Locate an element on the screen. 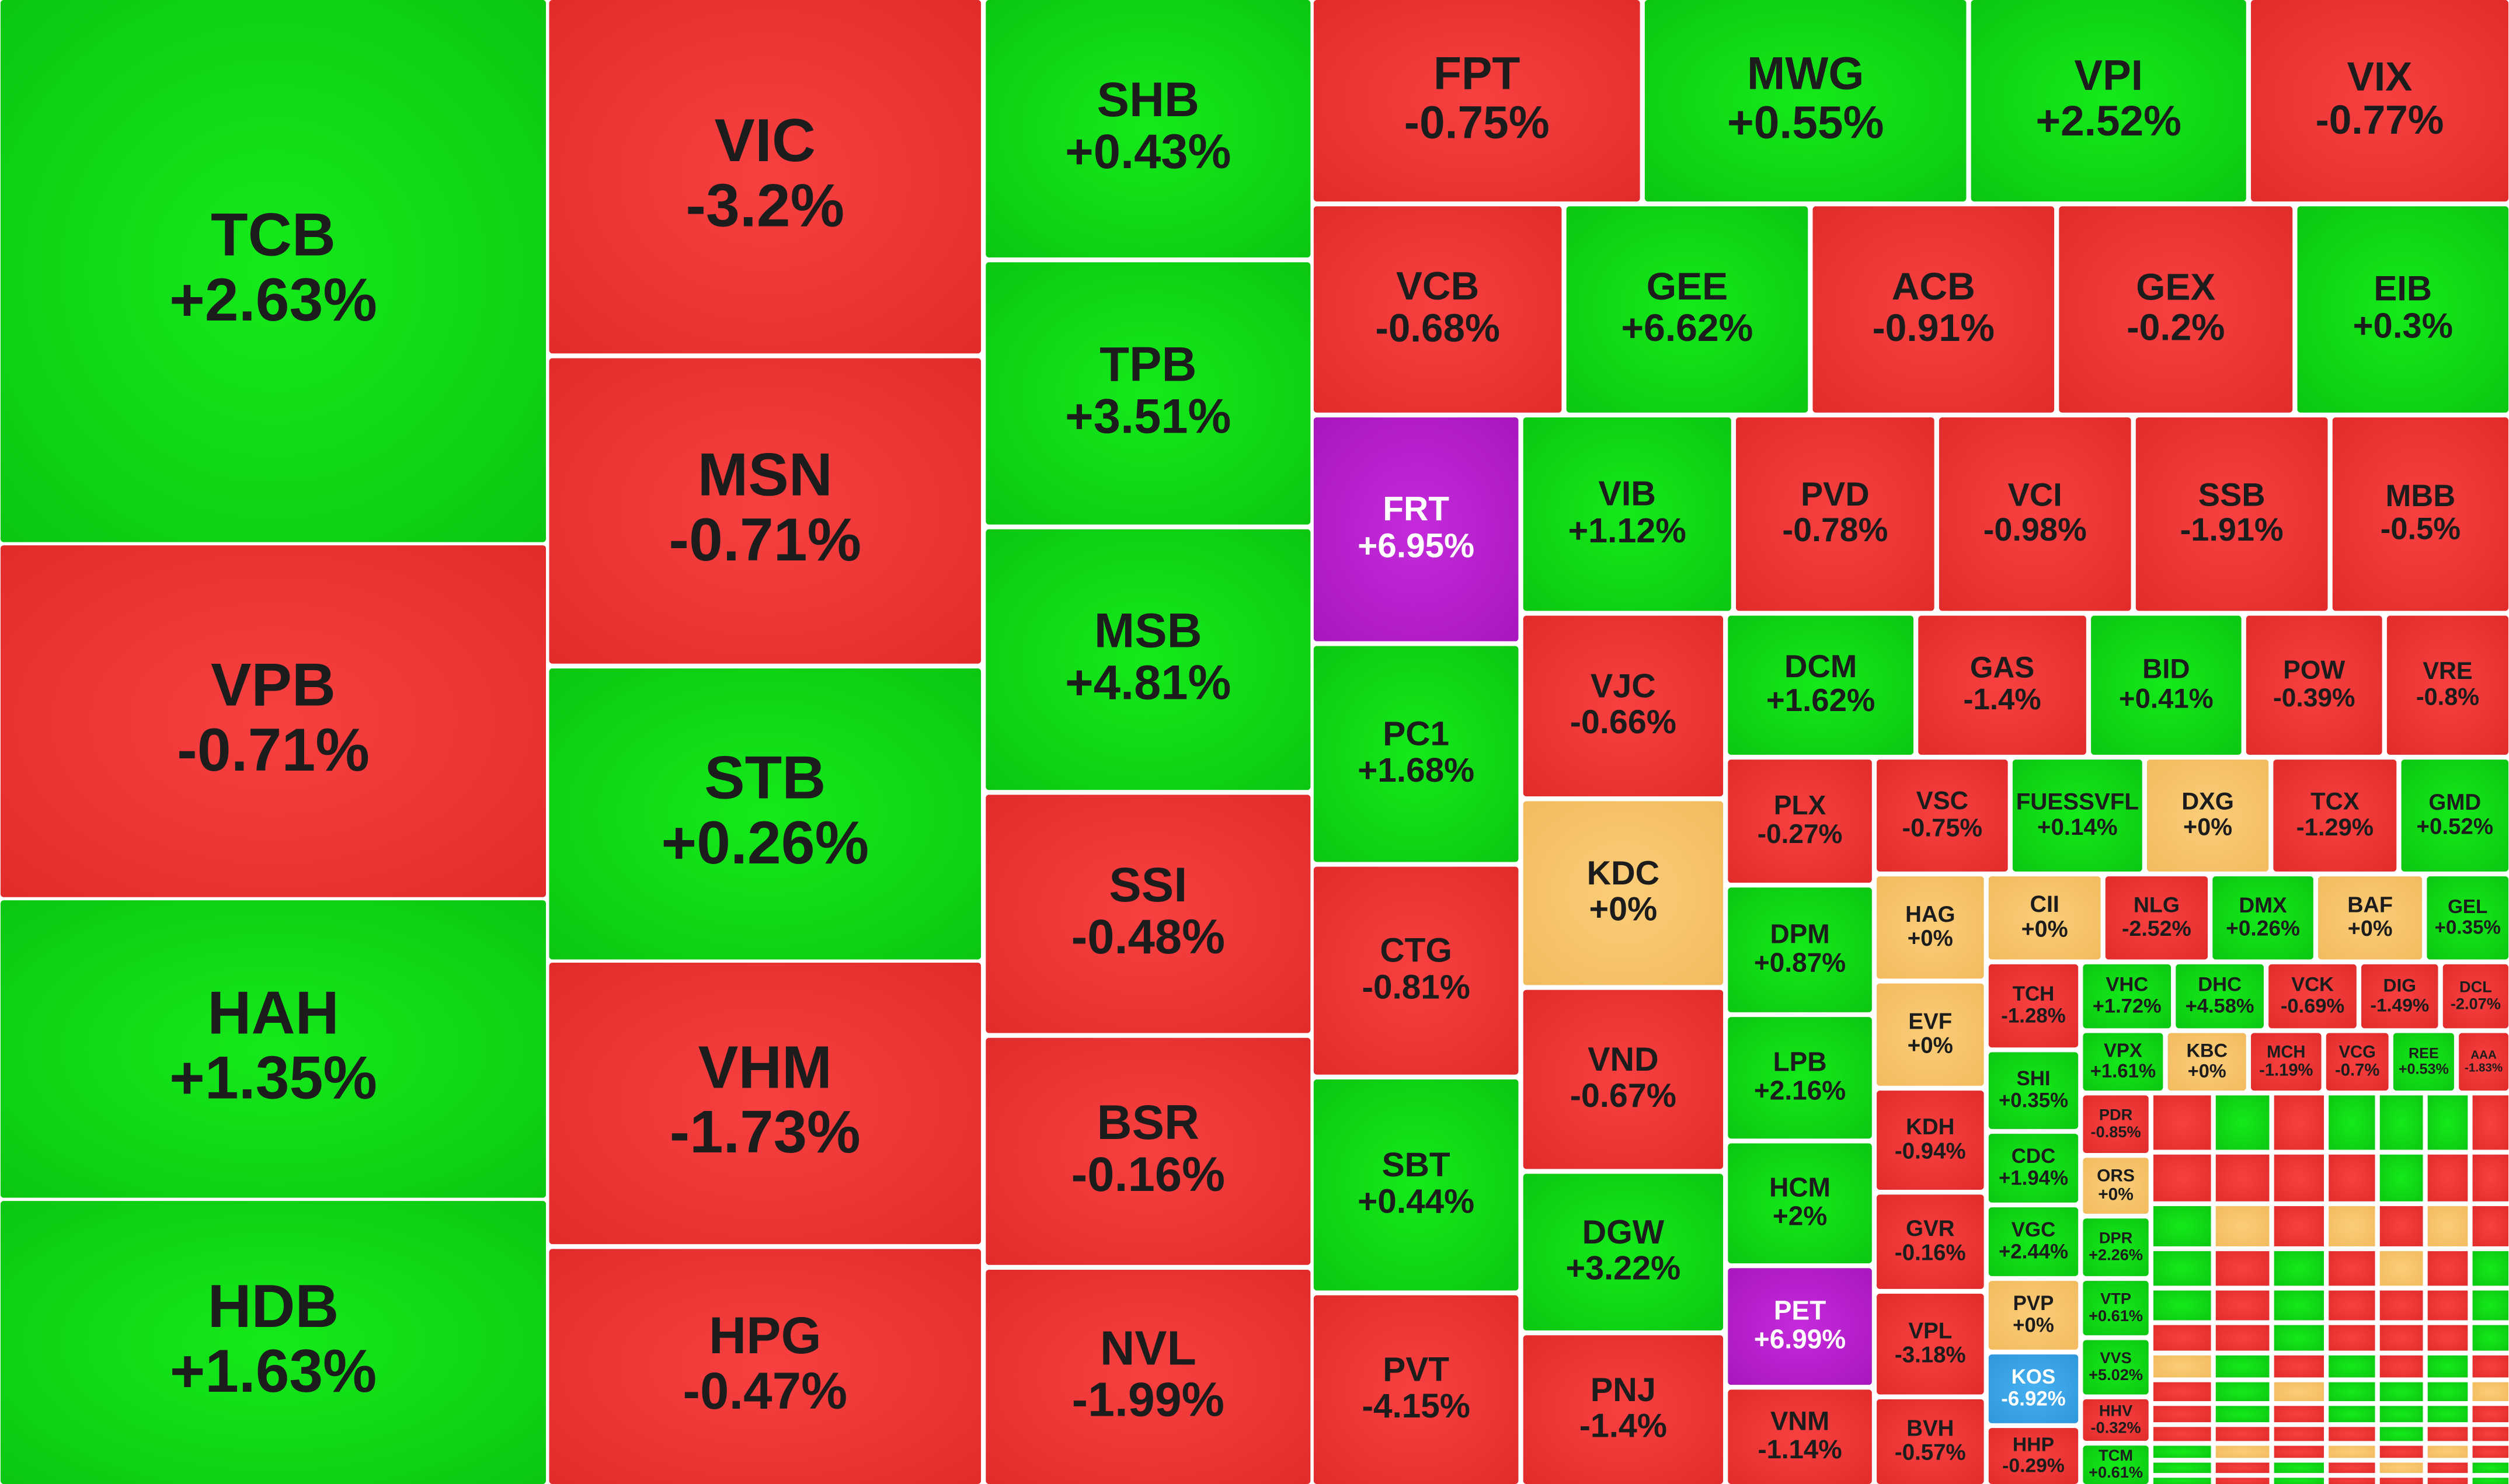  stock-tile: DGW+3.22% is located at coordinates (1623, 1252).